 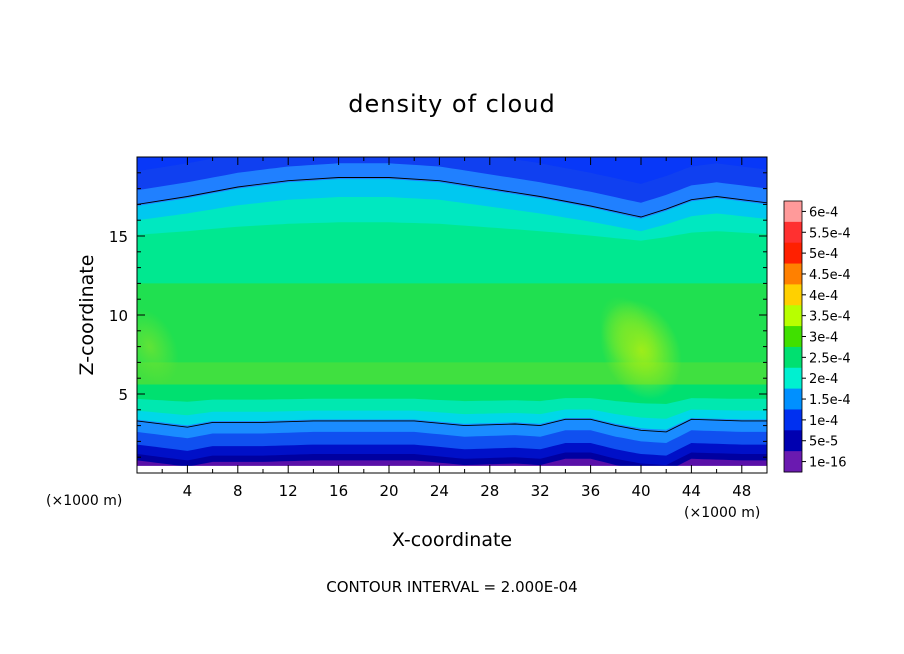 I want to click on ground-gap, so click(x=452, y=469).